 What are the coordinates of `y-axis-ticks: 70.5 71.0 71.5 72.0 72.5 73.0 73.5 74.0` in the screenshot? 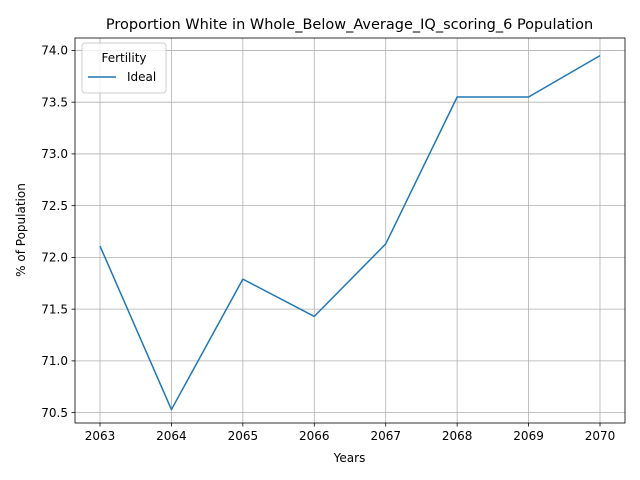 It's located at (58, 232).